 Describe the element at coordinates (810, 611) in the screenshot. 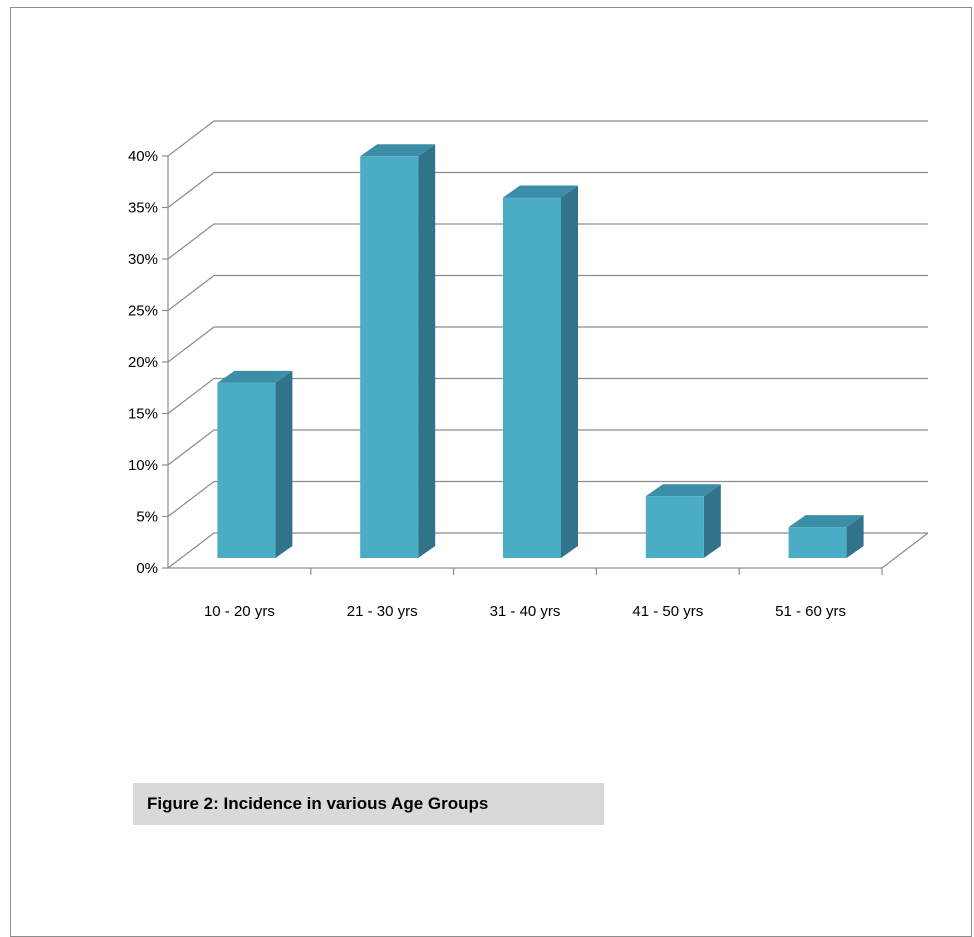

I see `x-tick-label: 51 - 60 yrs` at that location.